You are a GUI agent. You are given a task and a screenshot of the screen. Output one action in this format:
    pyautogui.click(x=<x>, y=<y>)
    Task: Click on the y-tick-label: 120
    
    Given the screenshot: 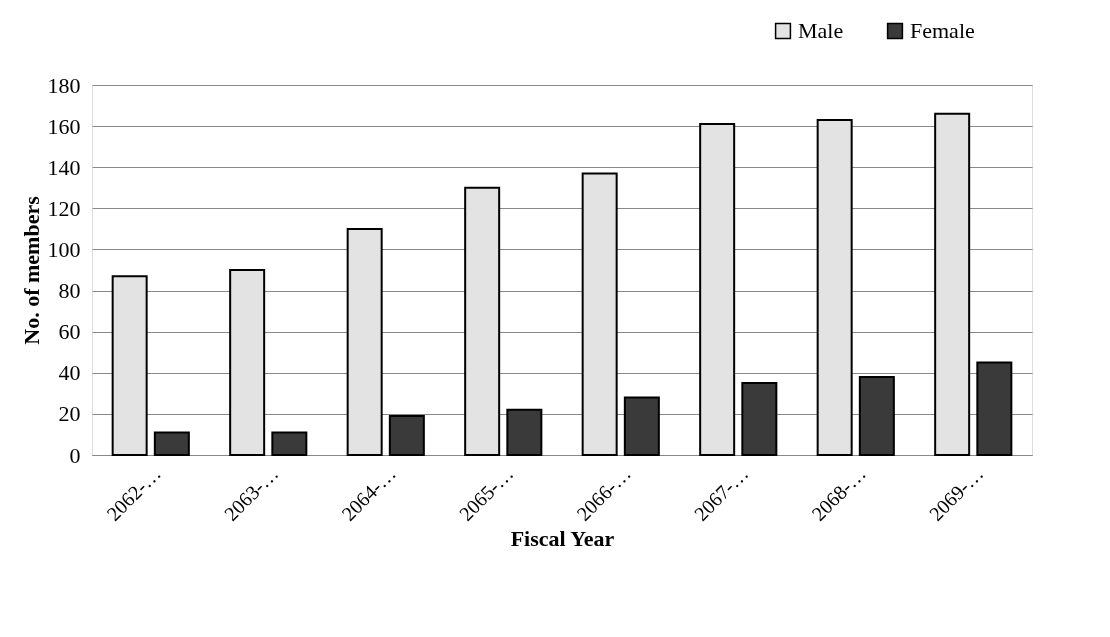 What is the action you would take?
    pyautogui.click(x=64, y=208)
    